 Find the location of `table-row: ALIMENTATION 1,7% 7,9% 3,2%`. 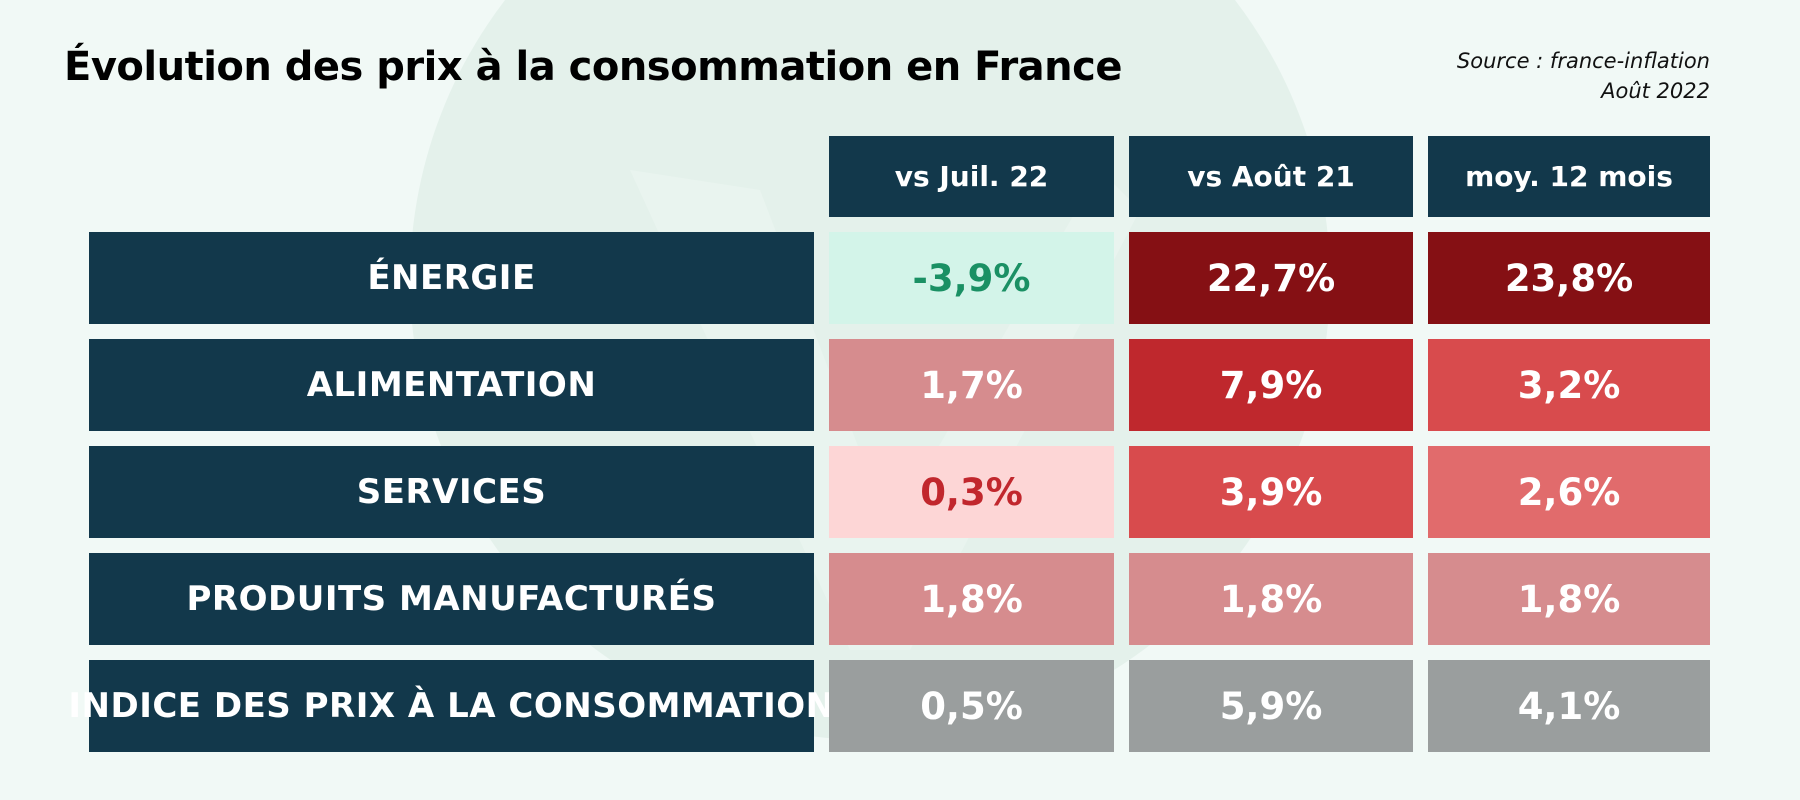

table-row: ALIMENTATION 1,7% 7,9% 3,2% is located at coordinates (900, 385).